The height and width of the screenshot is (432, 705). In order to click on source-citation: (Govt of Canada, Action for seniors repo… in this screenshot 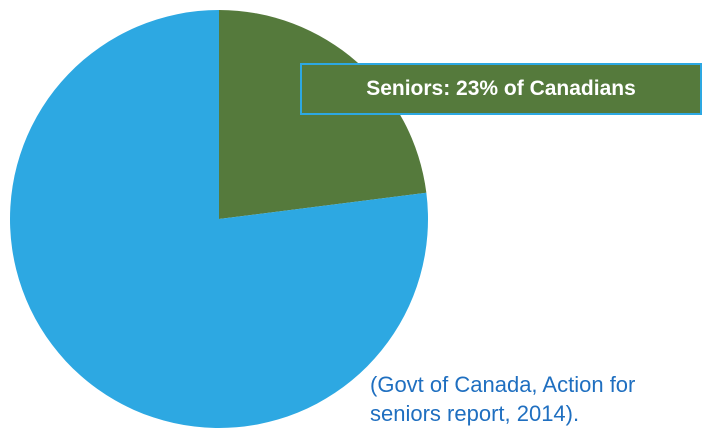, I will do `click(503, 399)`.